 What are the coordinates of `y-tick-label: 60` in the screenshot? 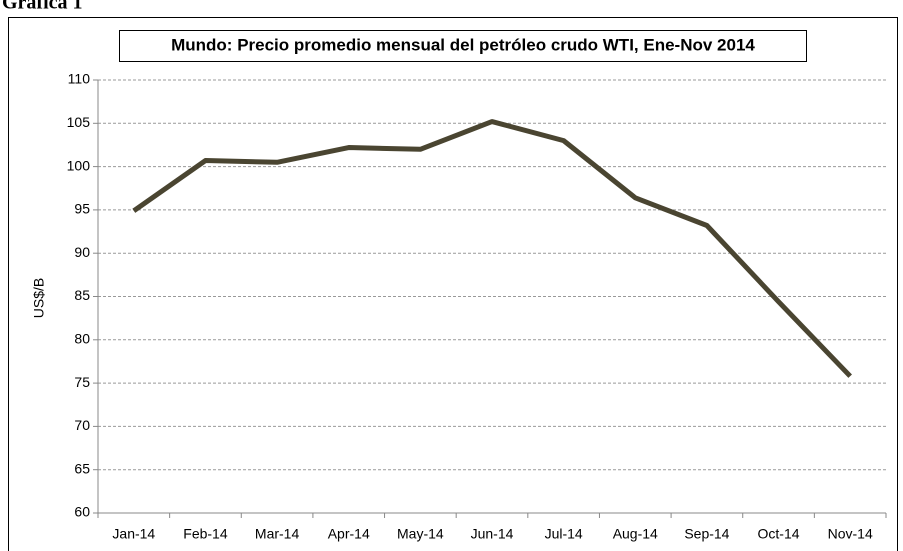 It's located at (82, 512).